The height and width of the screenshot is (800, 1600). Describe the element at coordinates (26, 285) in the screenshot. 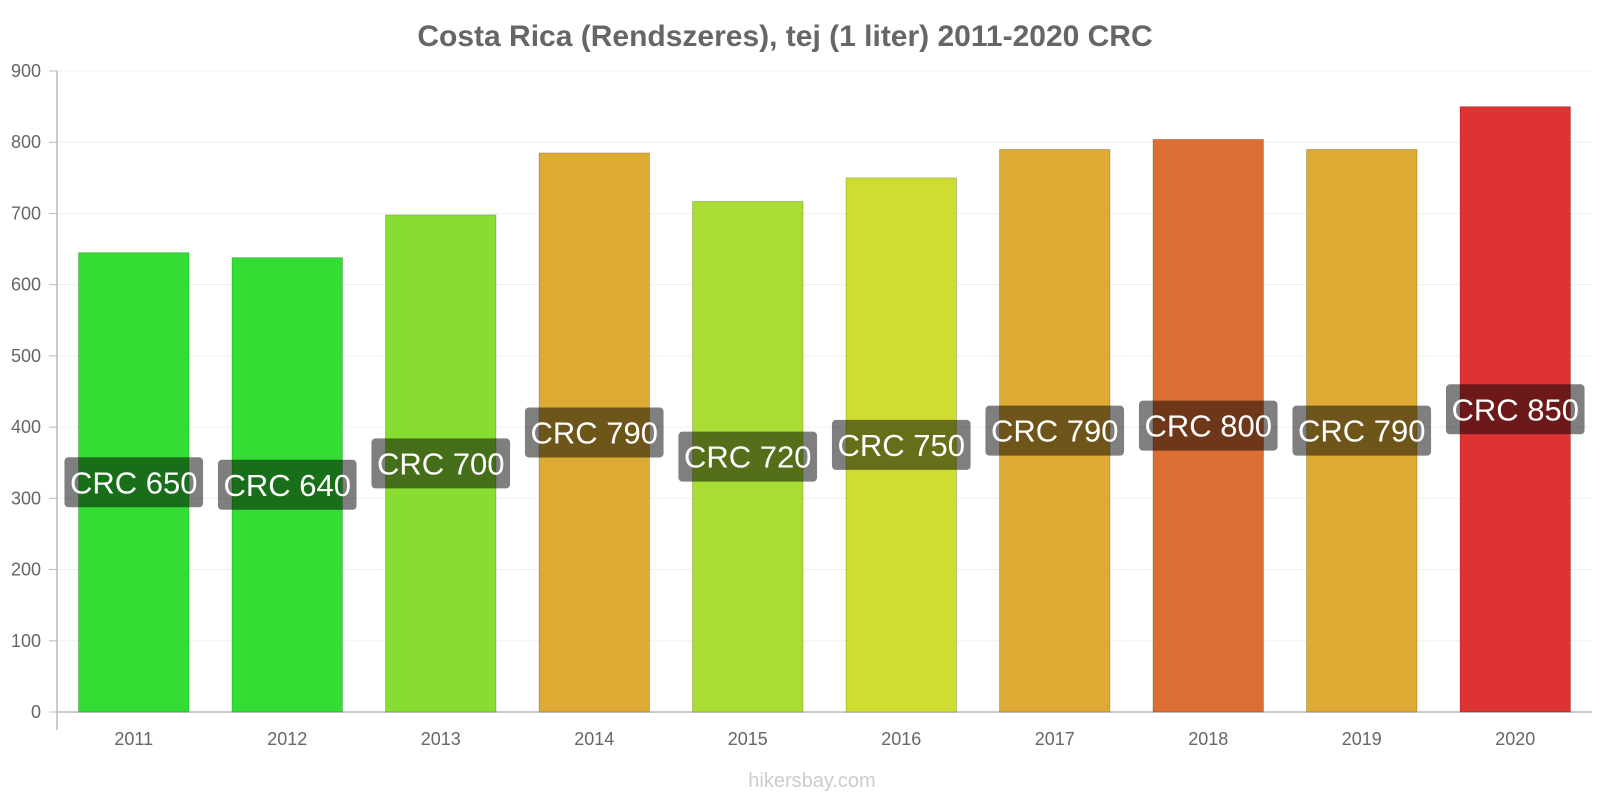

I see `y-tick-label: 600` at that location.